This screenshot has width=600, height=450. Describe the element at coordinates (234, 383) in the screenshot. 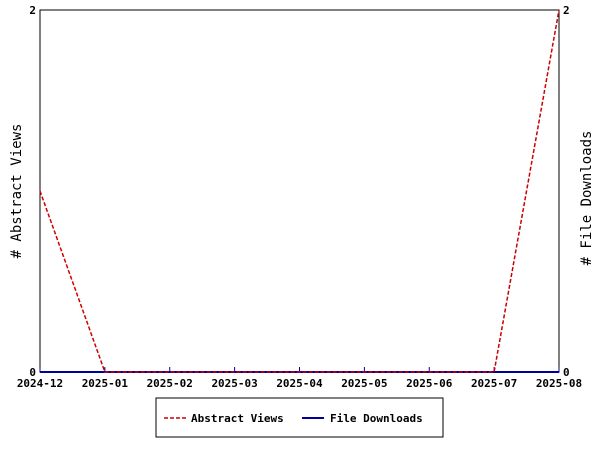

I see `x-tick-label: 2025-03` at that location.